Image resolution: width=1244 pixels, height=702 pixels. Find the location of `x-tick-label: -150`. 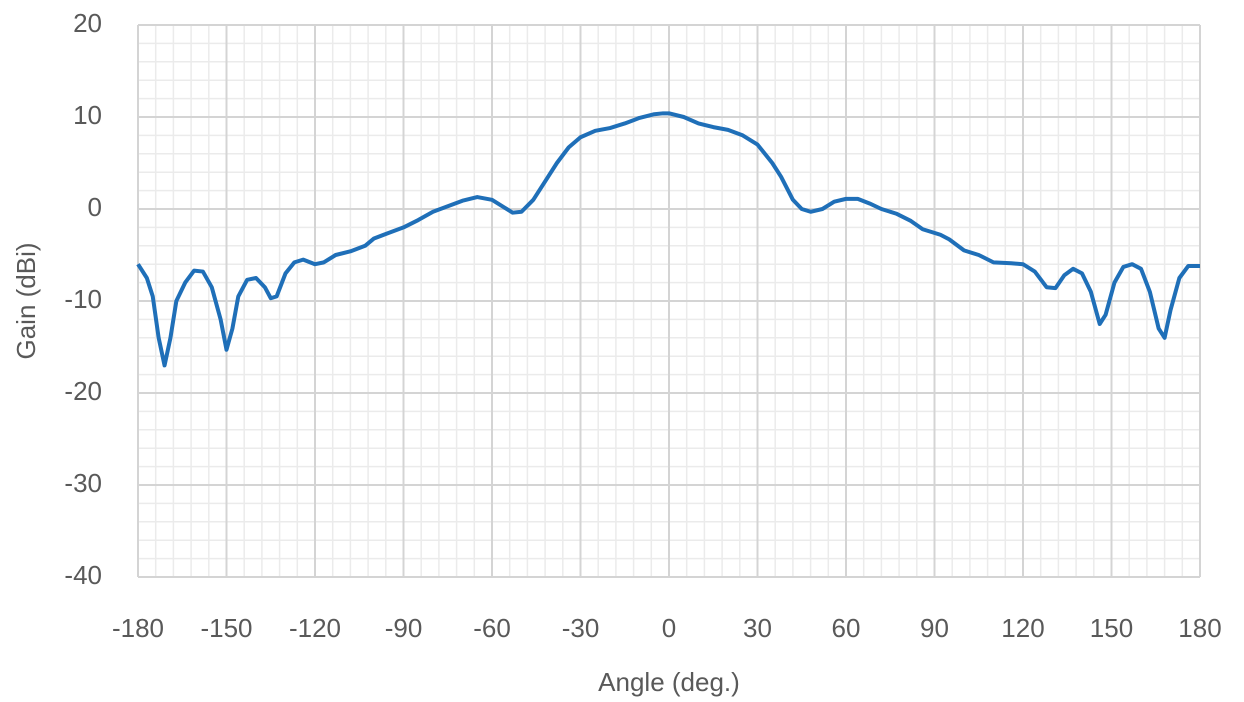

x-tick-label: -150 is located at coordinates (226, 628).